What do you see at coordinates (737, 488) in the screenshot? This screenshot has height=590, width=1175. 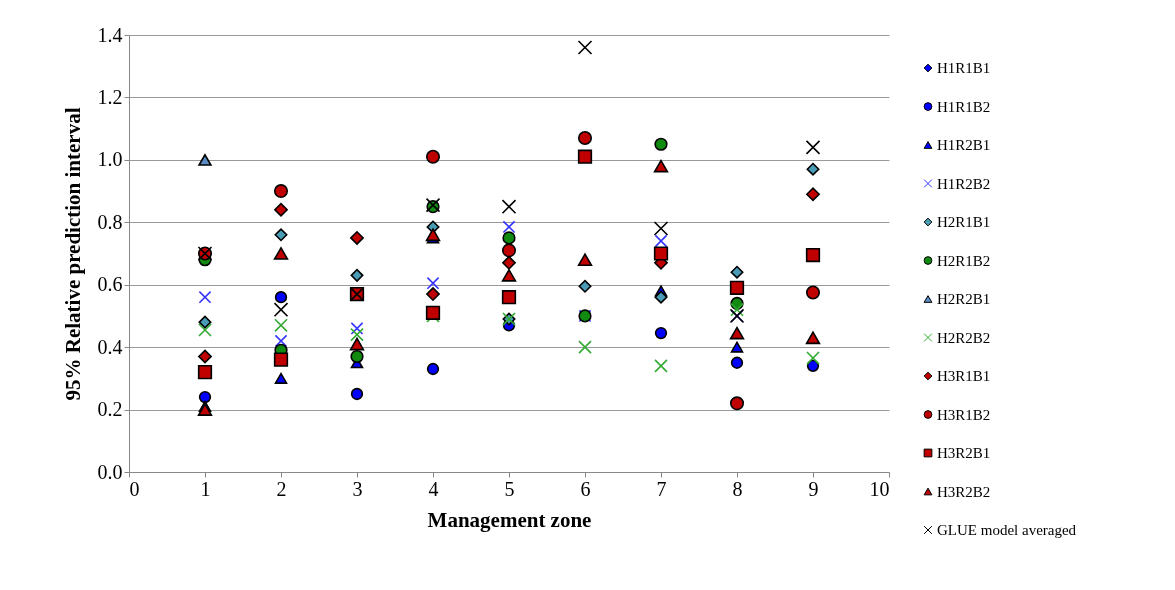 I see `x-tick-label: 8` at bounding box center [737, 488].